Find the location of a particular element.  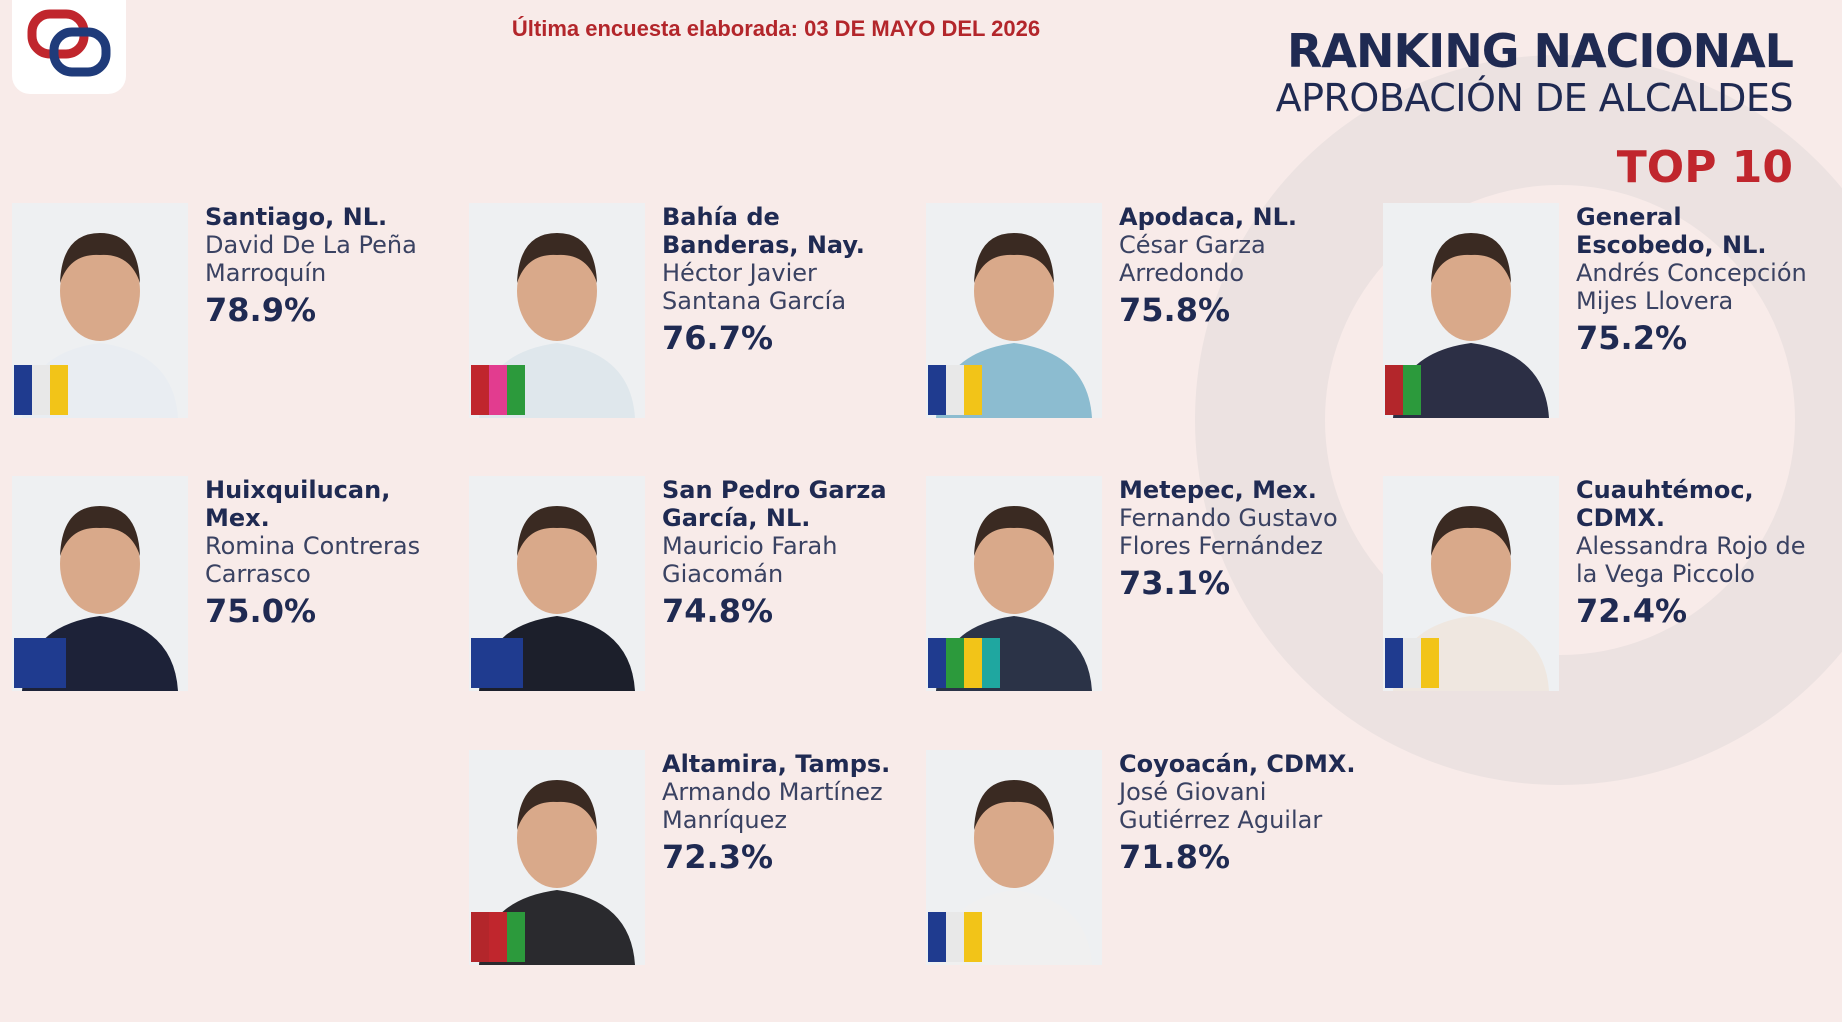

approval: 72.4% is located at coordinates (1632, 611).